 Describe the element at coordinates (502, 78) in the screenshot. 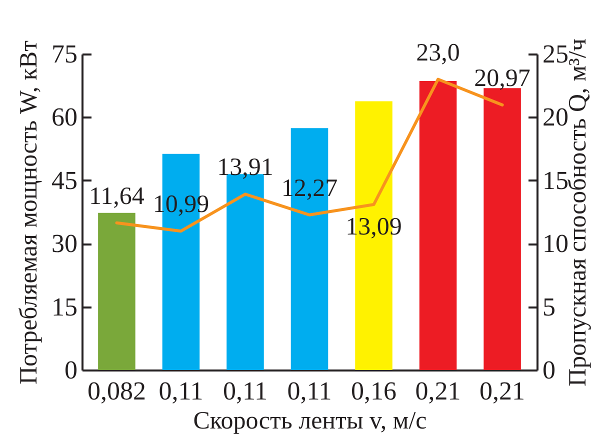

I see `data-label: 20,97` at that location.